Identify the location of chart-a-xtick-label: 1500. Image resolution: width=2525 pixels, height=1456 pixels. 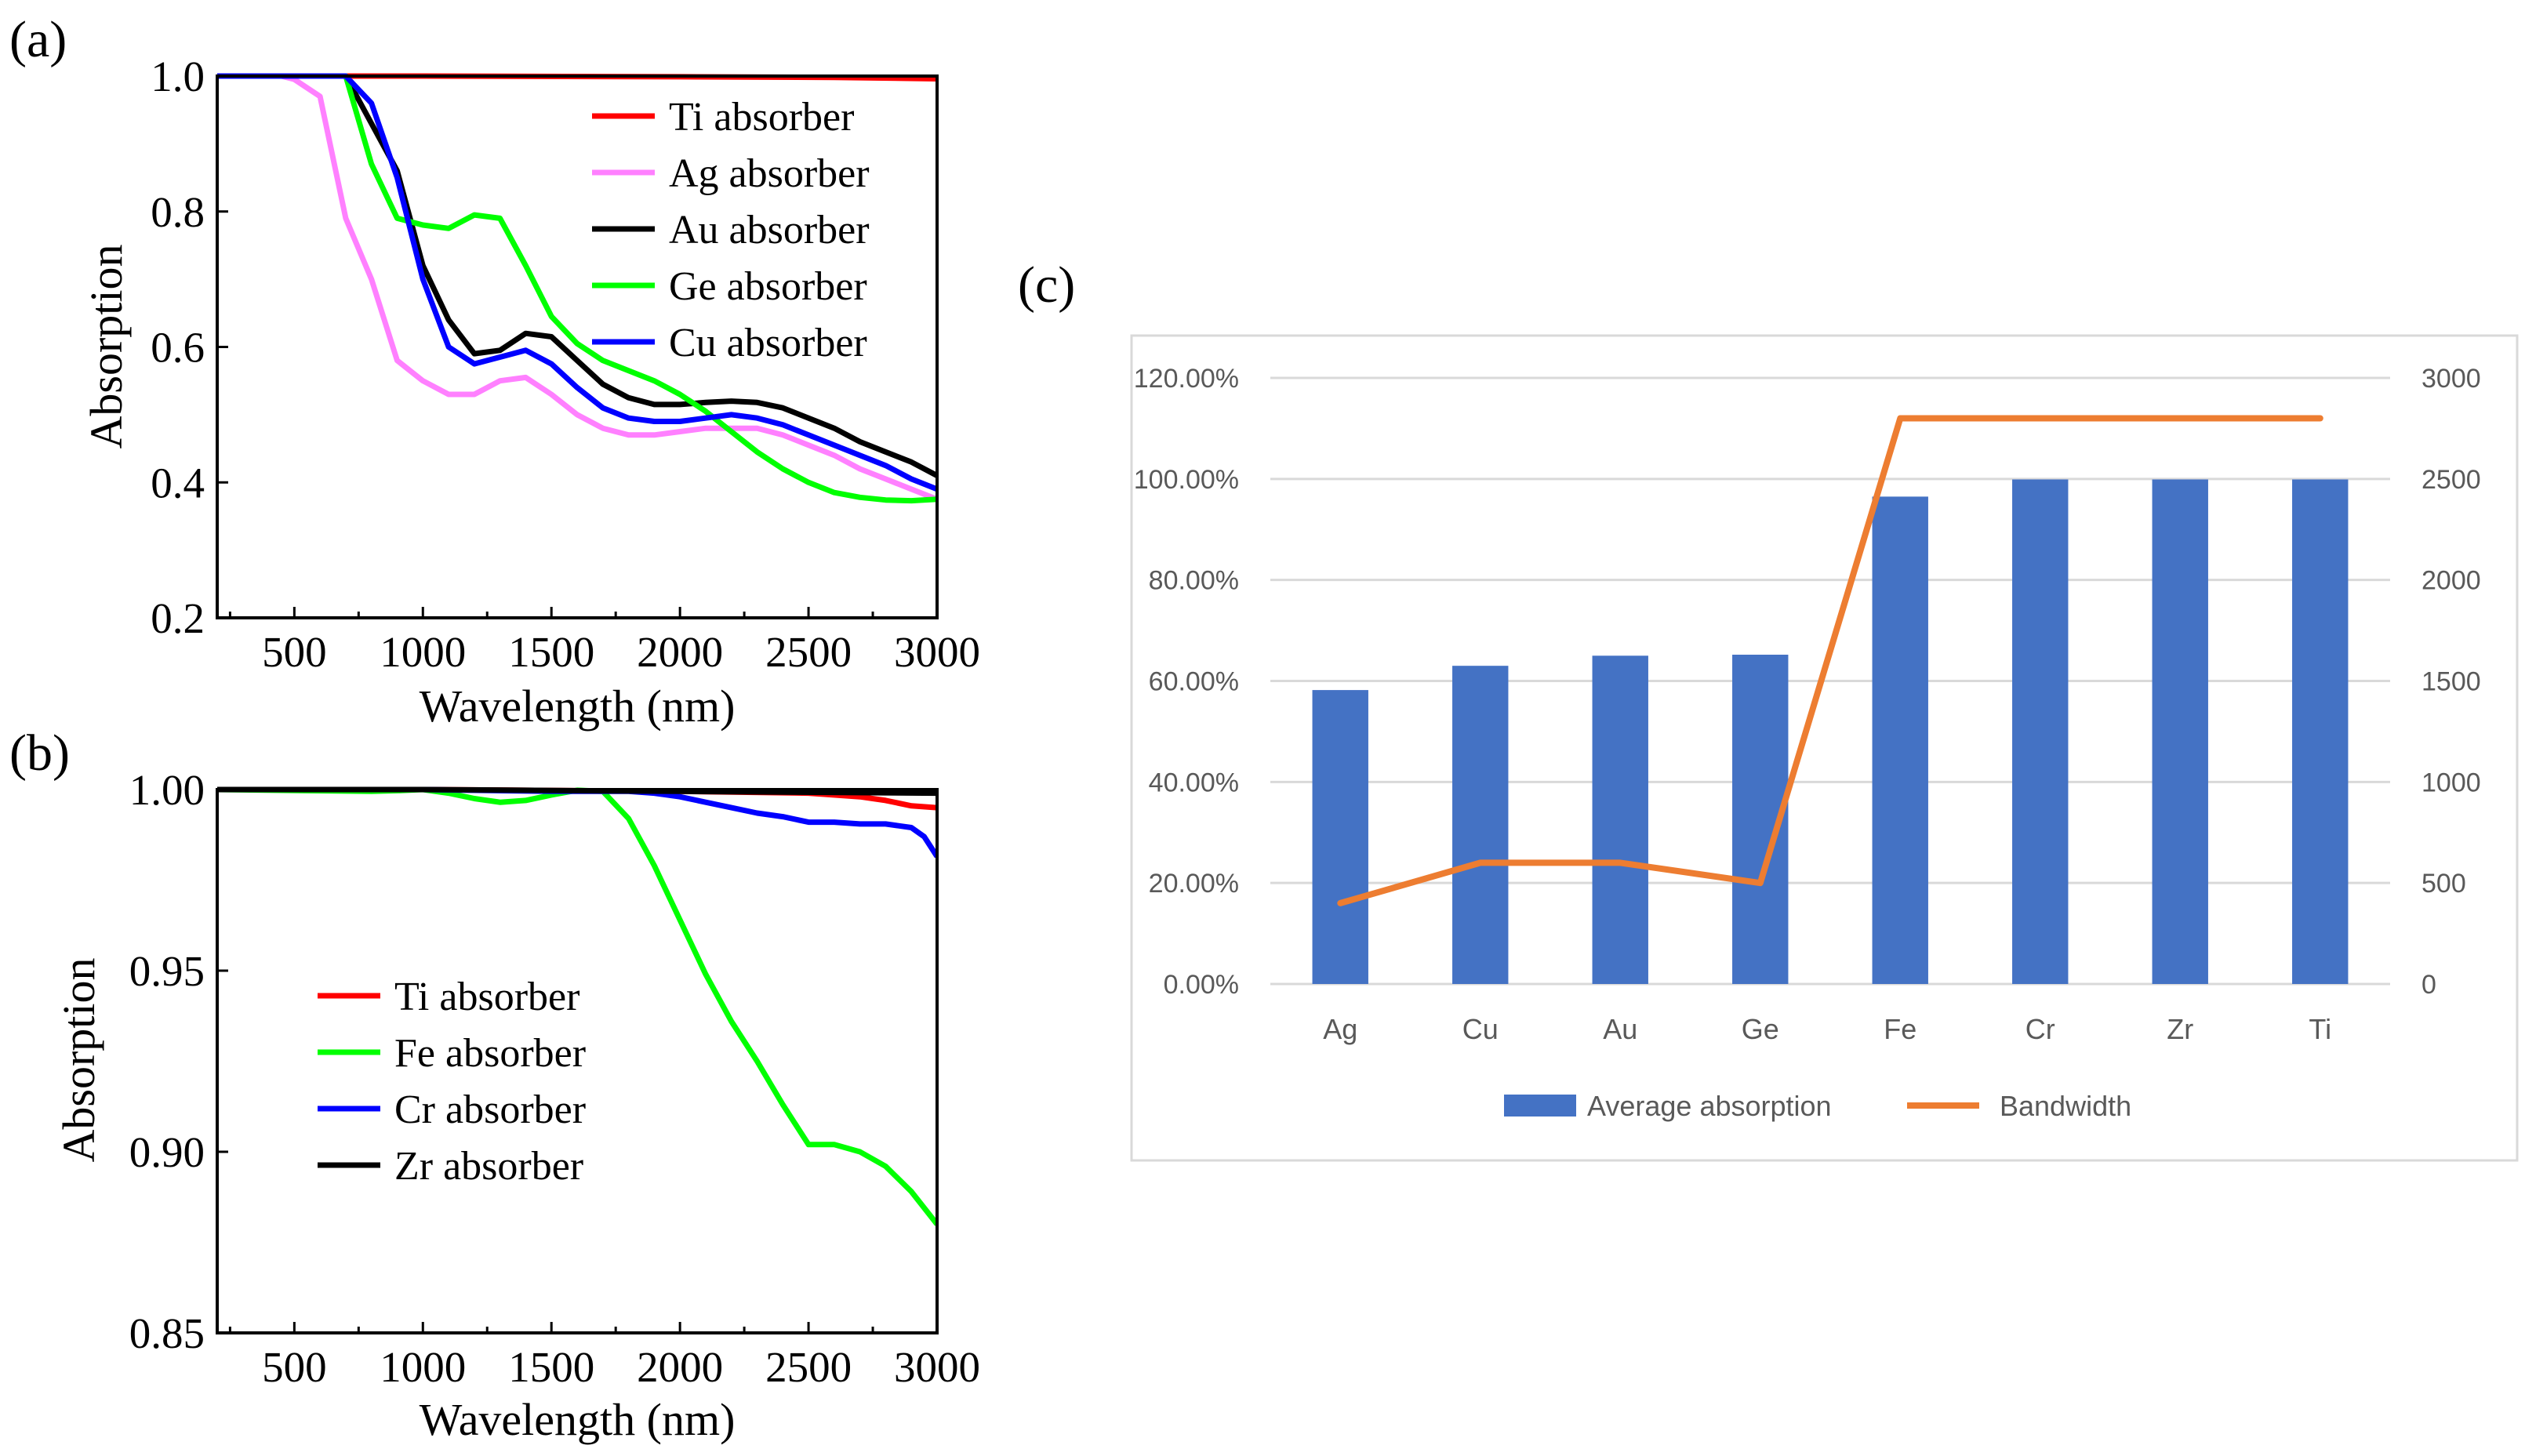
(551, 652).